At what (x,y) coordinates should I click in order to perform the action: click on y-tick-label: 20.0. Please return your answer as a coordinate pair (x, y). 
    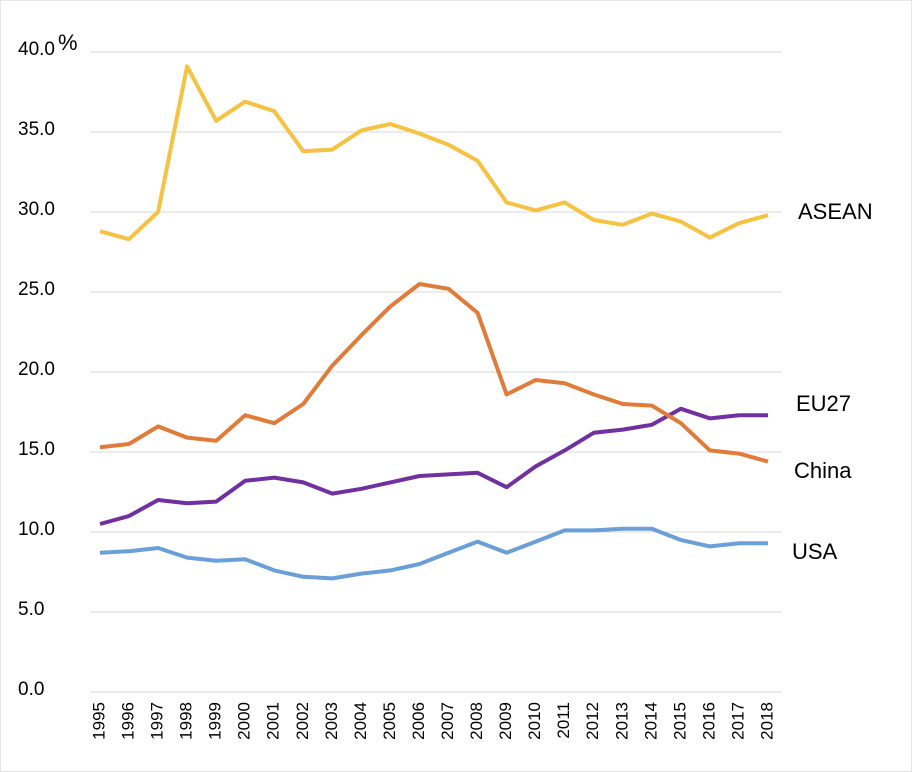
    Looking at the image, I should click on (36, 369).